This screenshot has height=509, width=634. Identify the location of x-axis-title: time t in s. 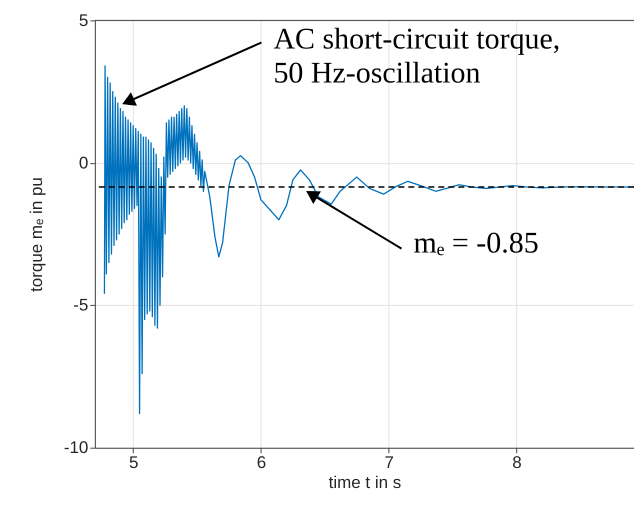
(365, 482).